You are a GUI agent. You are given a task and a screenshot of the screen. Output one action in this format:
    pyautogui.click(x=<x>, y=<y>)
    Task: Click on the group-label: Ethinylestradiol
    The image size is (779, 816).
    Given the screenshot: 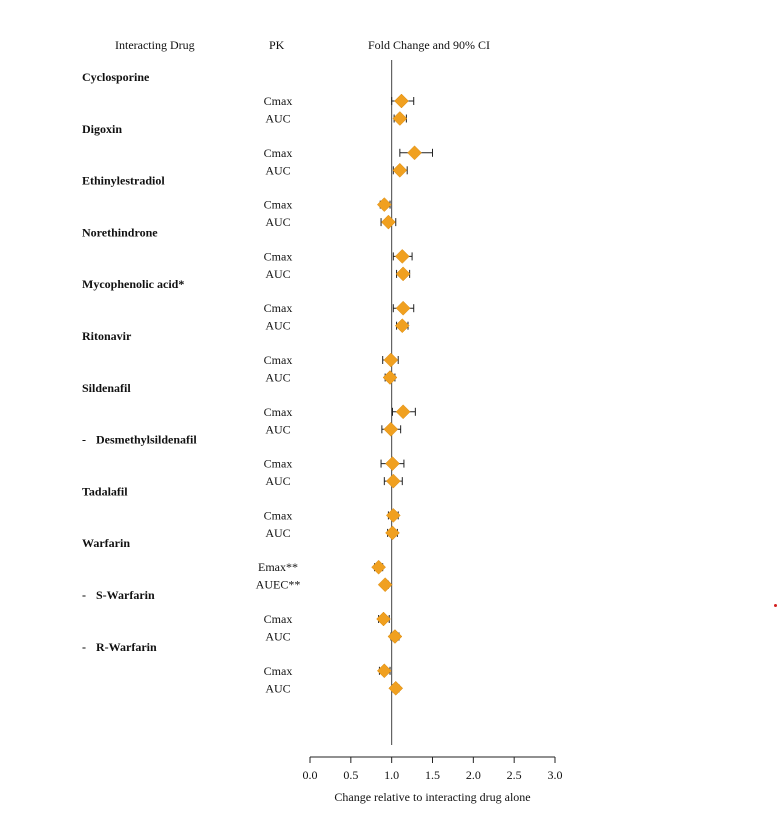 What is the action you would take?
    pyautogui.click(x=123, y=181)
    